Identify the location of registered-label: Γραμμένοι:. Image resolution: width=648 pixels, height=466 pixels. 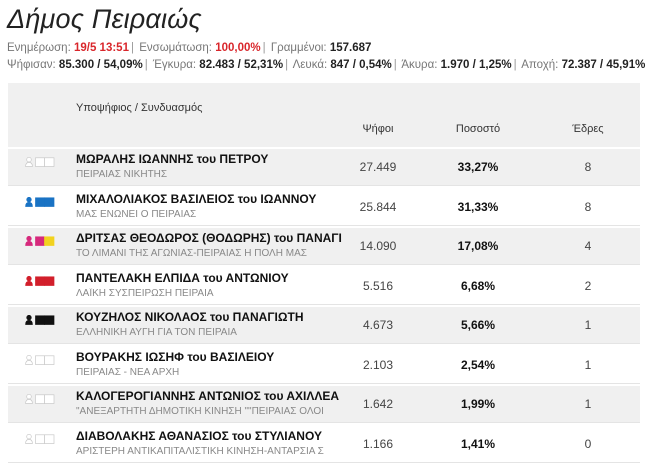
(298, 48).